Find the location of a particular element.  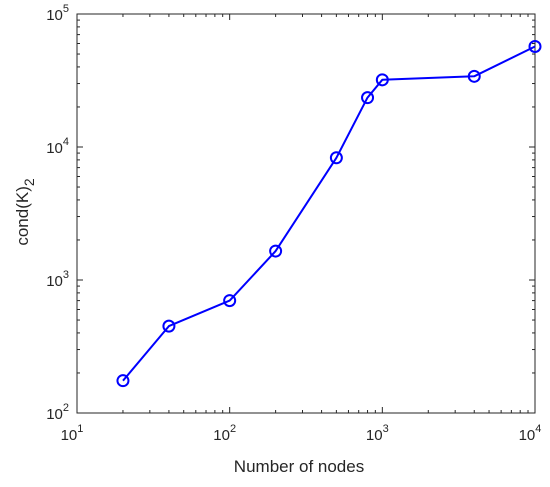

x-tick-label: 10² is located at coordinates (224, 433).